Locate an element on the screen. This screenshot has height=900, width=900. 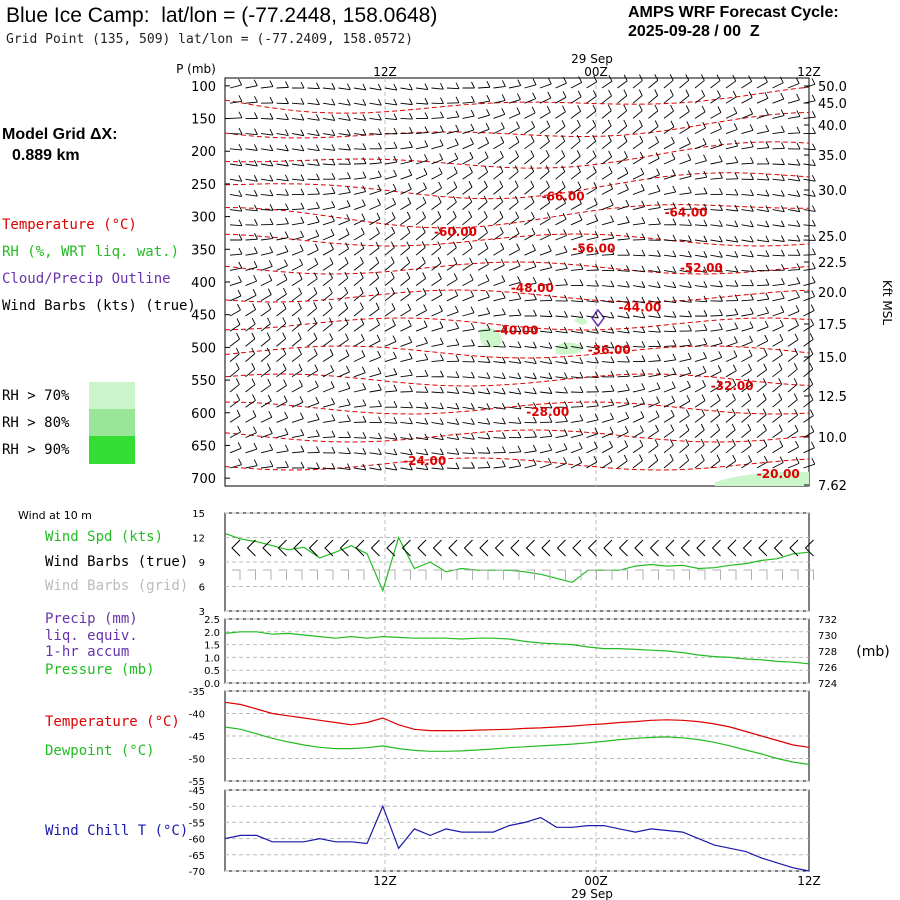
kft-tick-label: 10.0 is located at coordinates (832, 438).